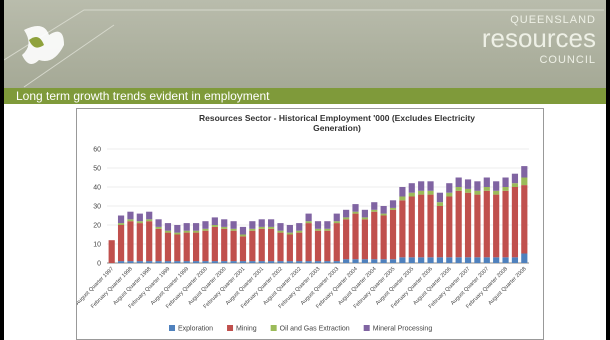 The height and width of the screenshot is (340, 610). Describe the element at coordinates (507, 286) in the screenshot. I see `x-tick-label: August Quarter 2008` at that location.